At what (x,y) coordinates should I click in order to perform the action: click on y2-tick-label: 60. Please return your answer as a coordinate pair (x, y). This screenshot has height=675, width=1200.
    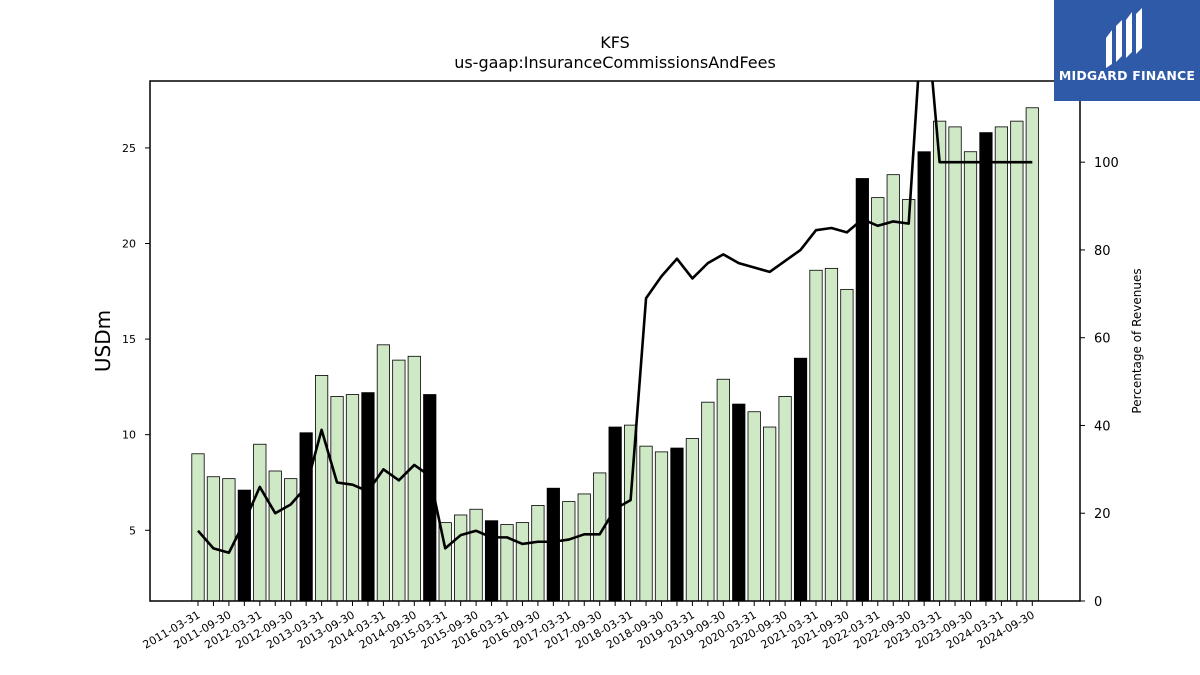
    Looking at the image, I should click on (1102, 339).